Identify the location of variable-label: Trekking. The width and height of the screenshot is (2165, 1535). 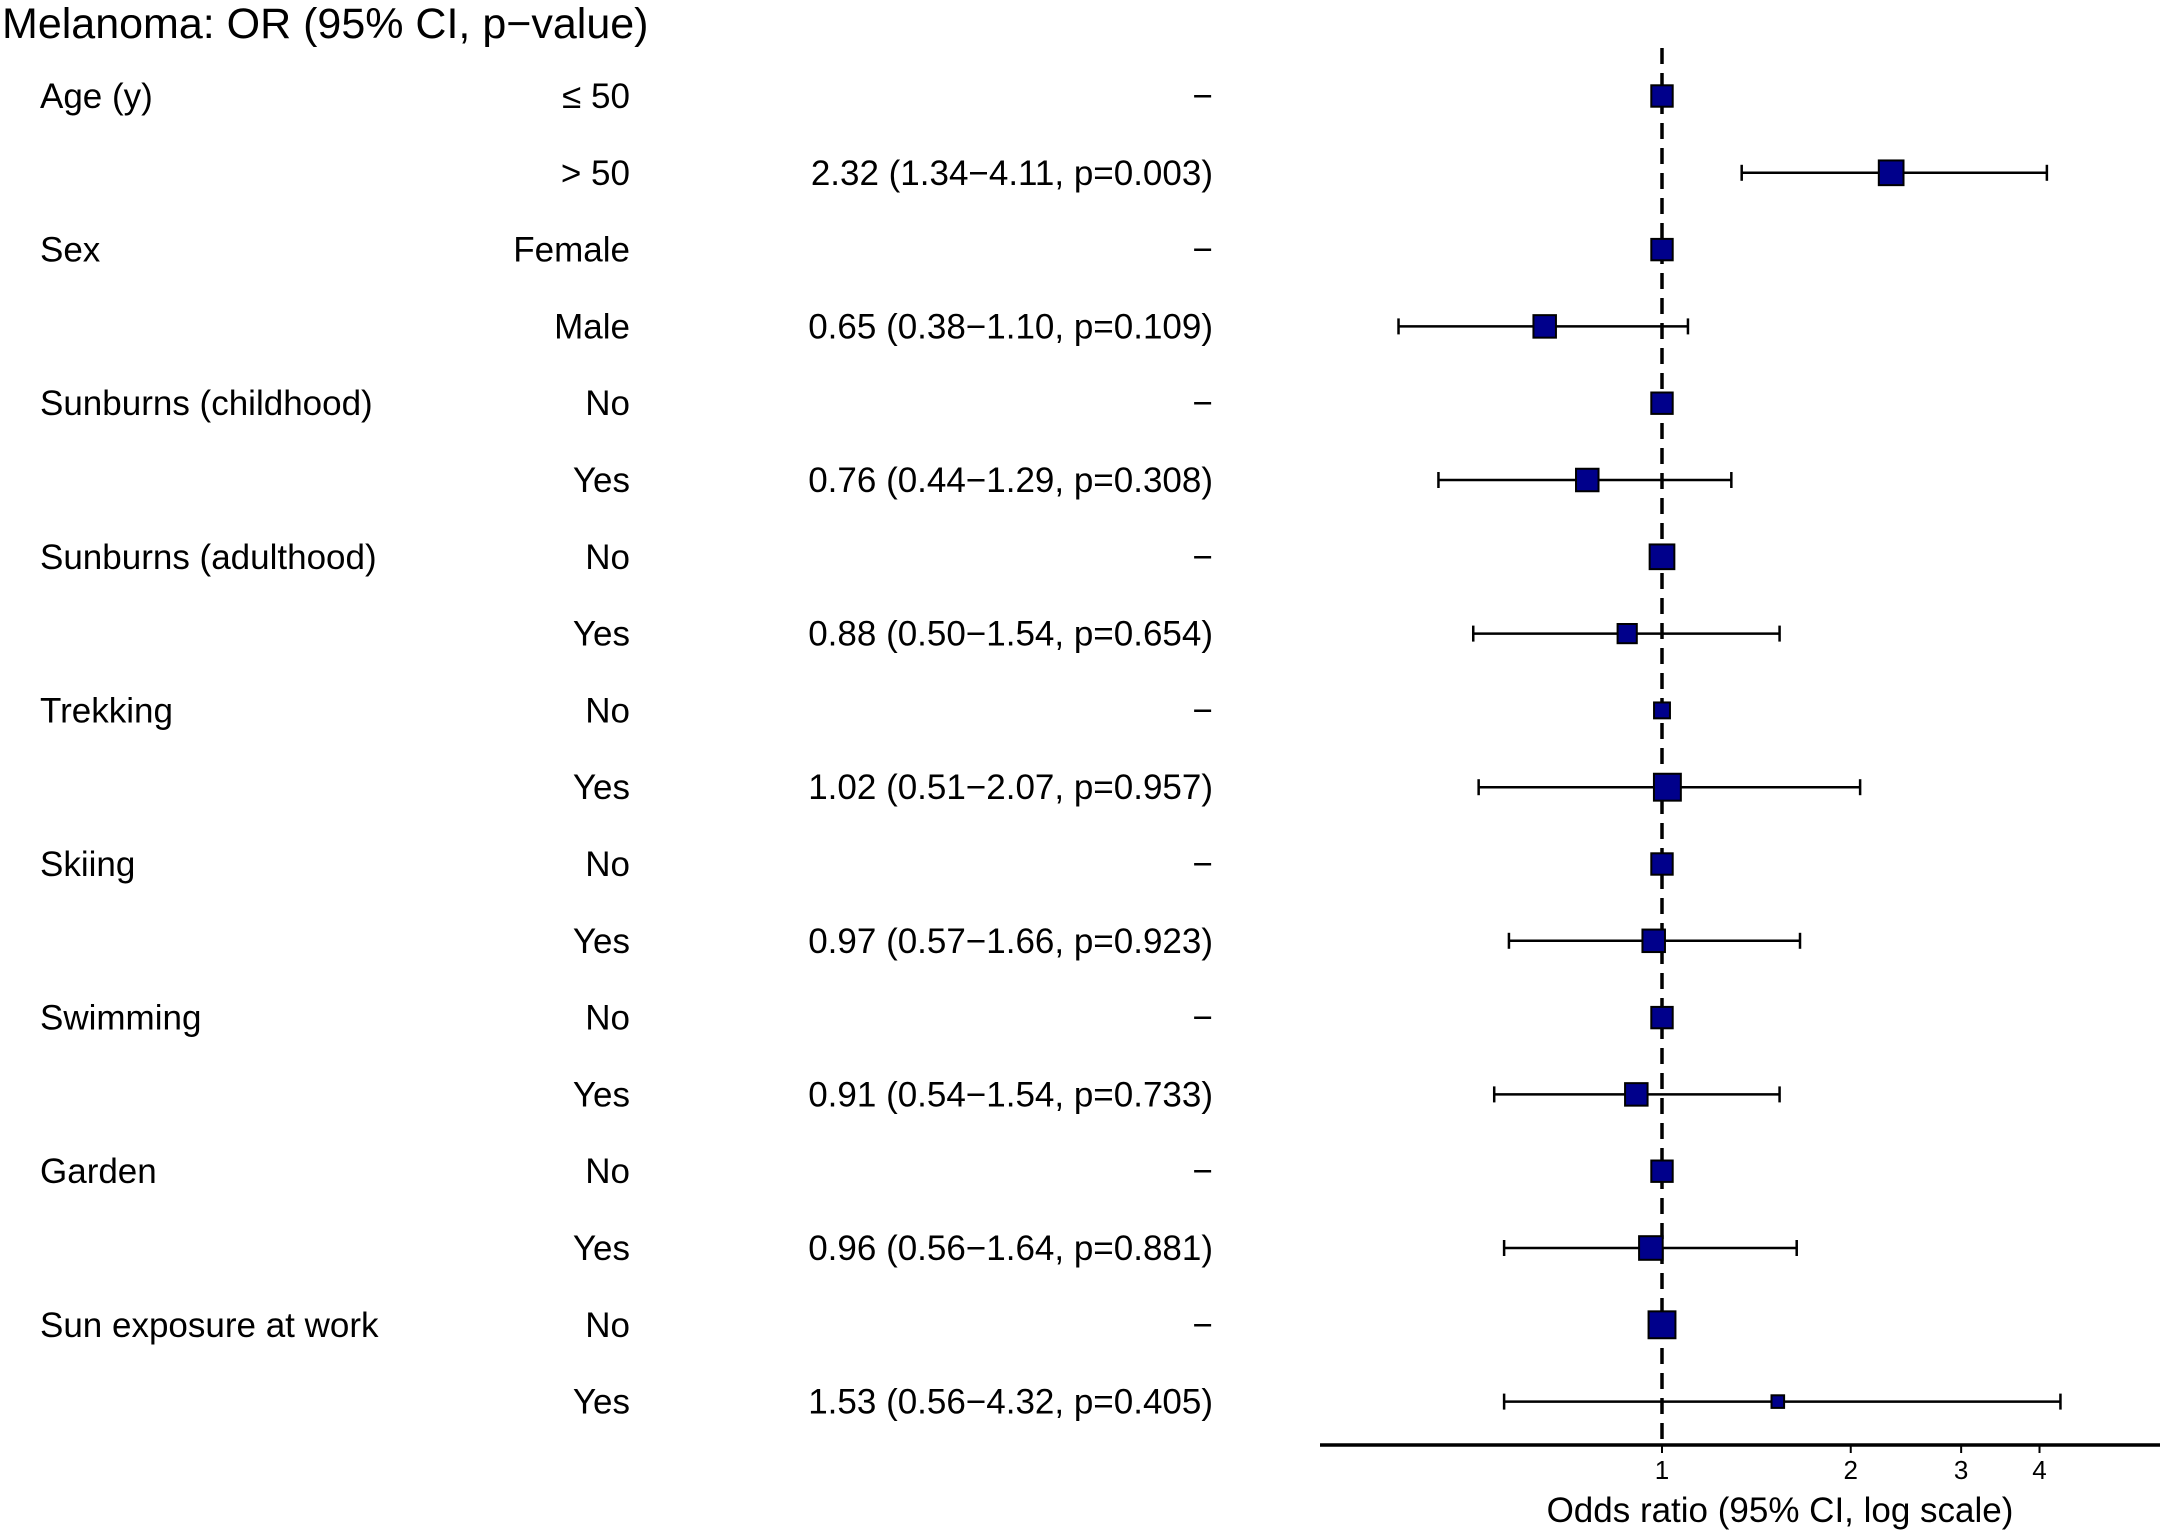
(106, 710).